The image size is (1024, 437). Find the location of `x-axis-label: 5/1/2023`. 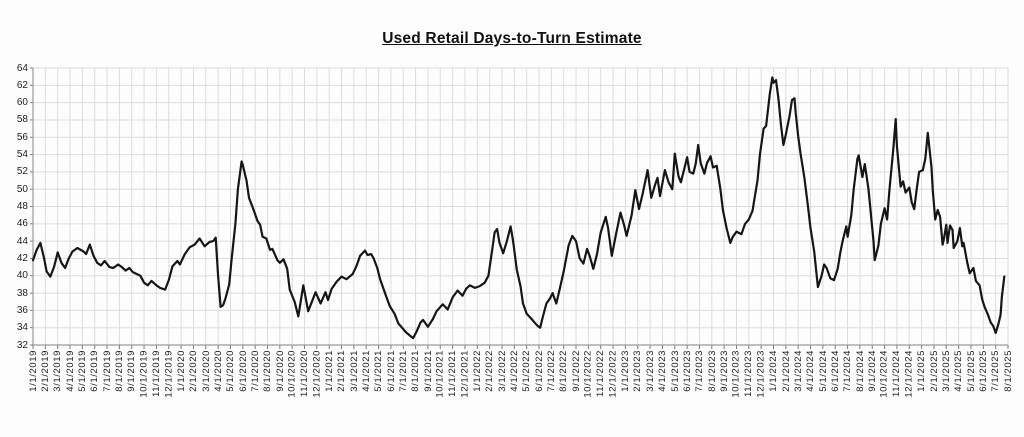

x-axis-label: 5/1/2023 is located at coordinates (675, 371).